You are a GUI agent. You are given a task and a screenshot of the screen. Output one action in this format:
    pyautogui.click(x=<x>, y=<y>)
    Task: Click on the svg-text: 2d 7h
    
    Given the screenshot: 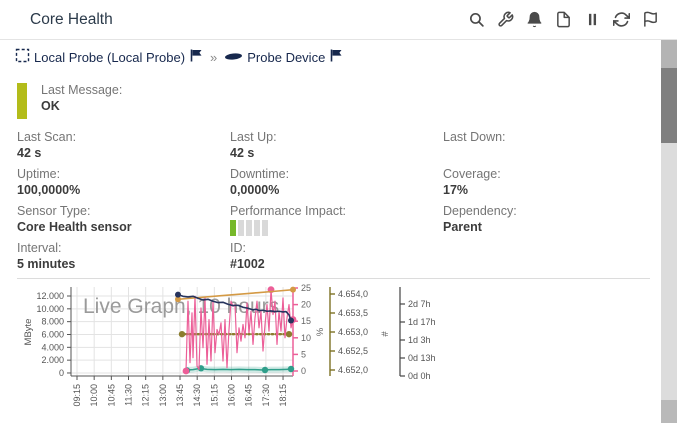 What is the action you would take?
    pyautogui.click(x=419, y=304)
    